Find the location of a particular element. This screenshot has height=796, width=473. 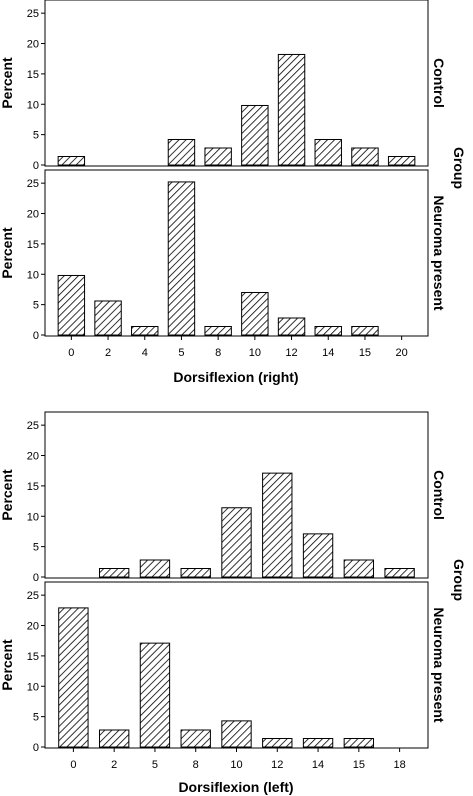

x-tick-label: 4 is located at coordinates (145, 353).